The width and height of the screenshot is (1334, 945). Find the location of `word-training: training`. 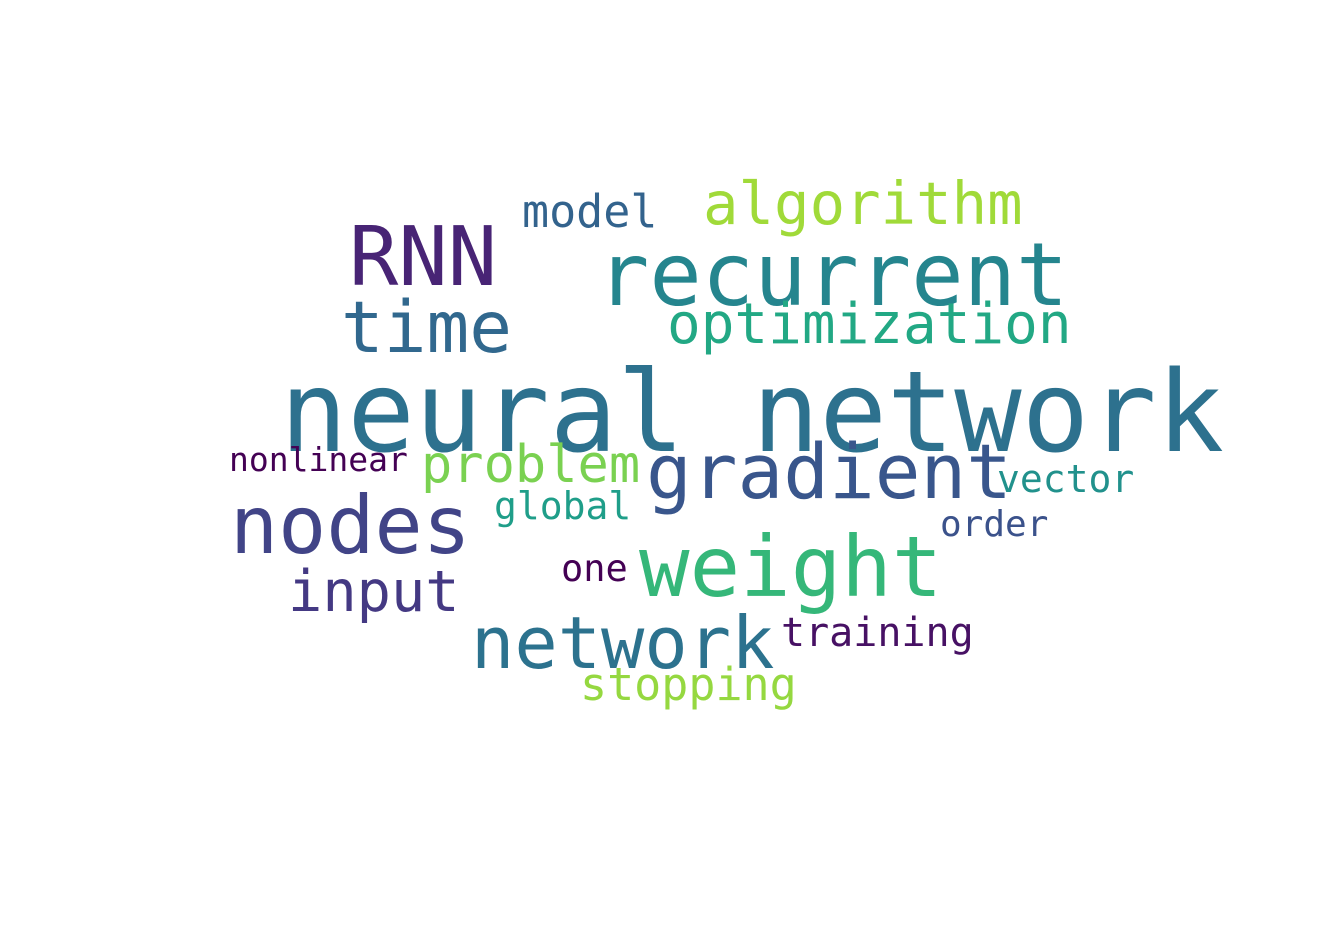

word-training: training is located at coordinates (877, 633).